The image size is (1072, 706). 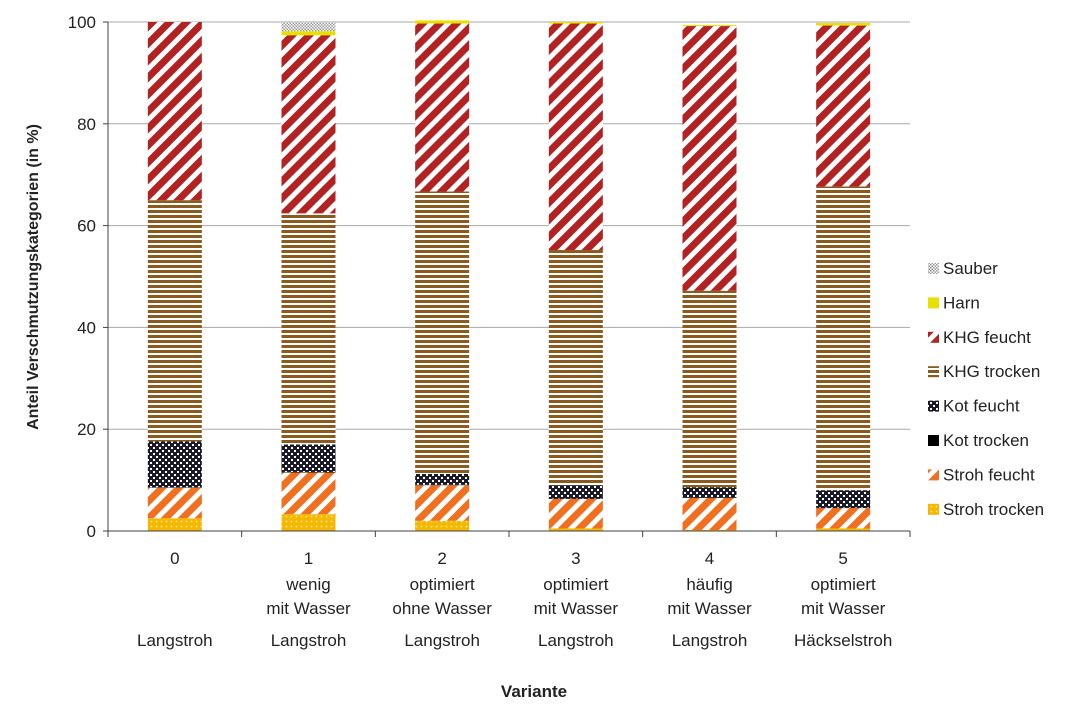 I want to click on legend-label: KHG feucht, so click(x=987, y=337).